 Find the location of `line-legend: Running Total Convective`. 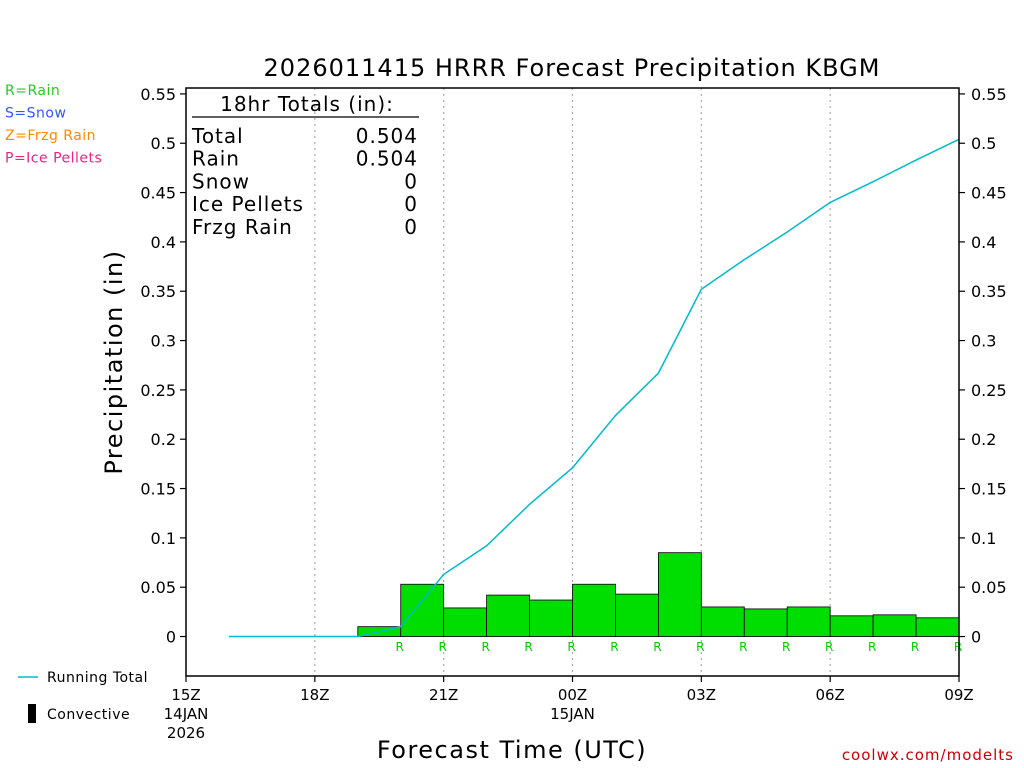

line-legend: Running Total Convective is located at coordinates (83, 696).